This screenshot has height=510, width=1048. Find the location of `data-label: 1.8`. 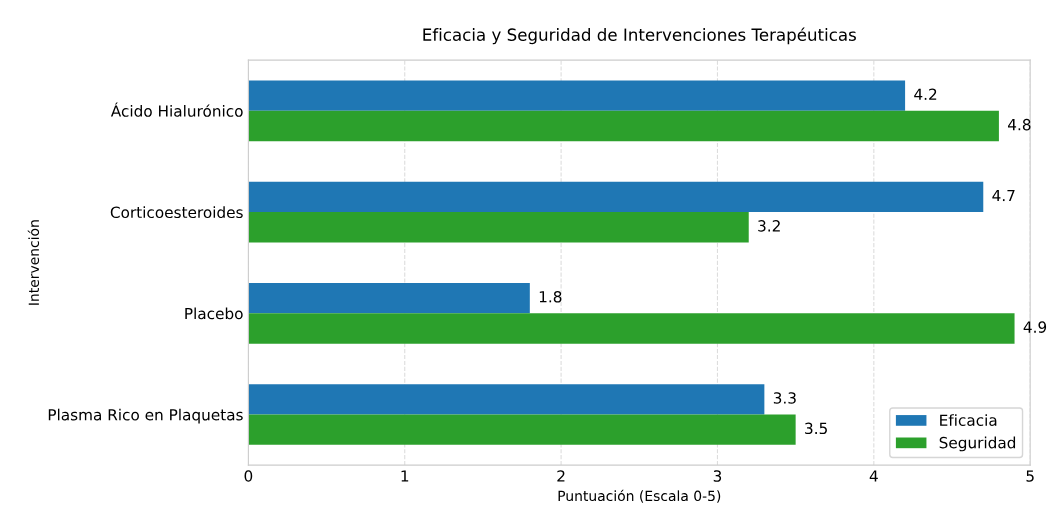

data-label: 1.8 is located at coordinates (550, 296).